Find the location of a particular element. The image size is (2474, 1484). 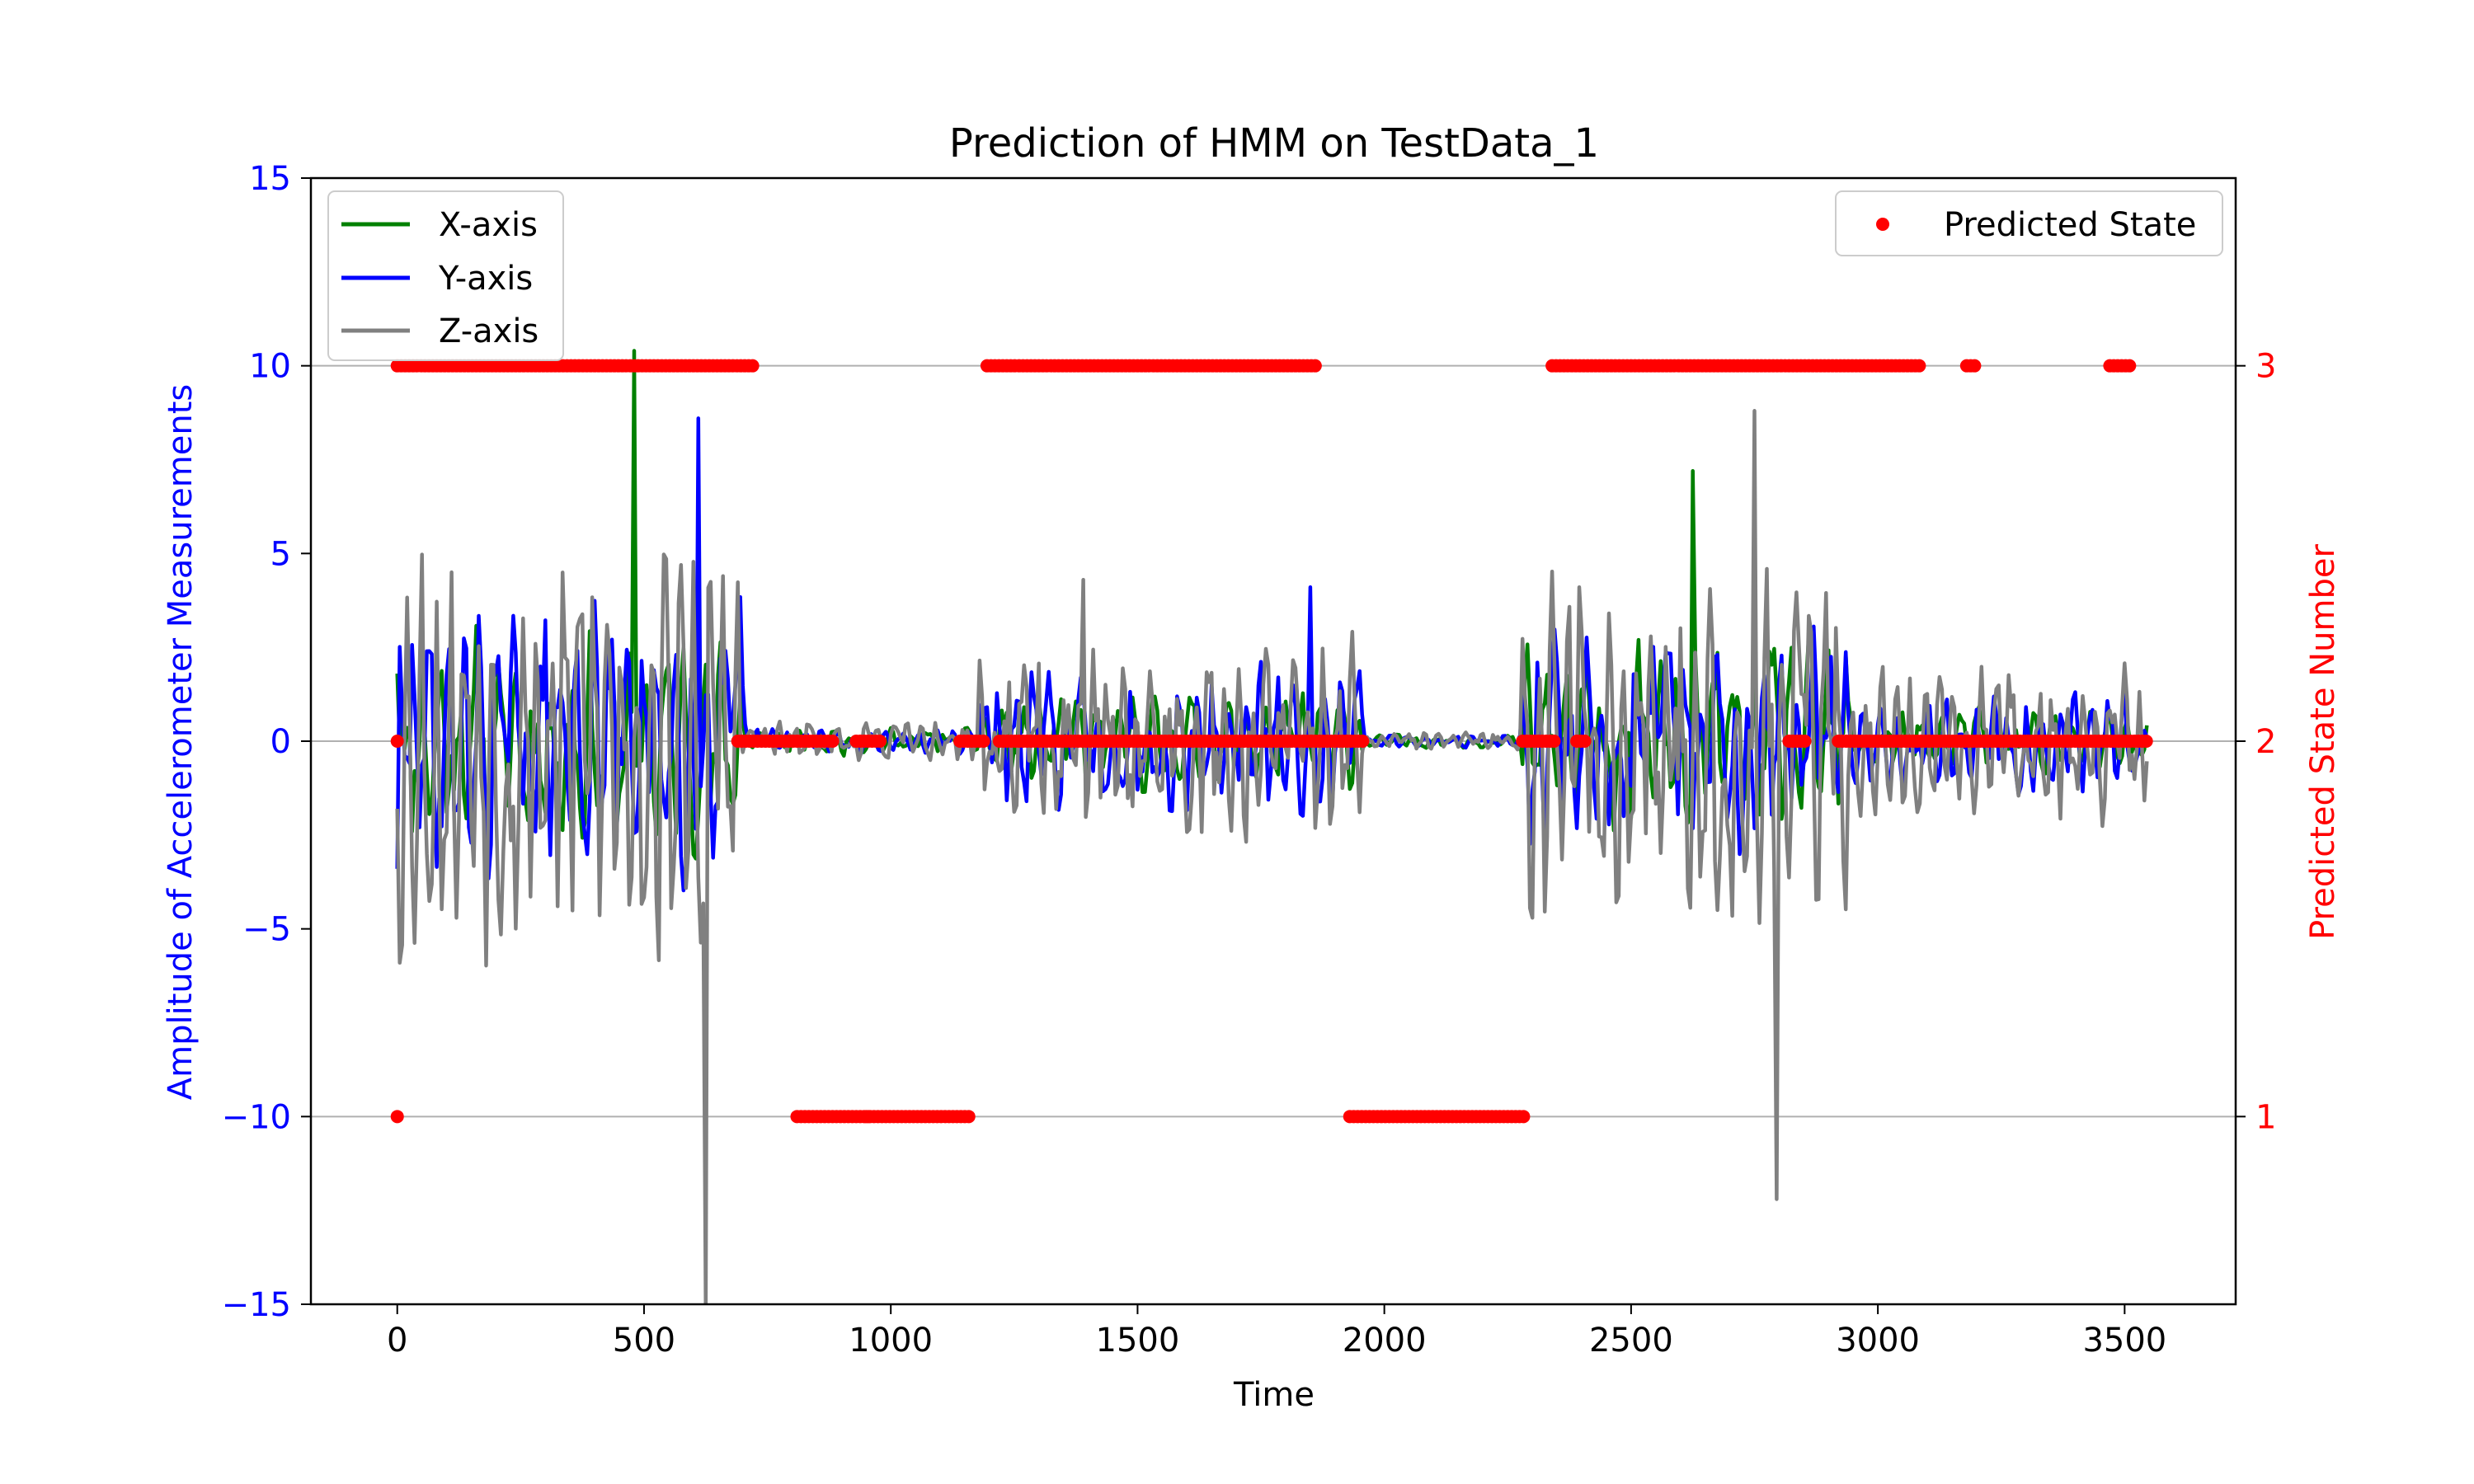

x-tick-label: 1500 is located at coordinates (1138, 1341).